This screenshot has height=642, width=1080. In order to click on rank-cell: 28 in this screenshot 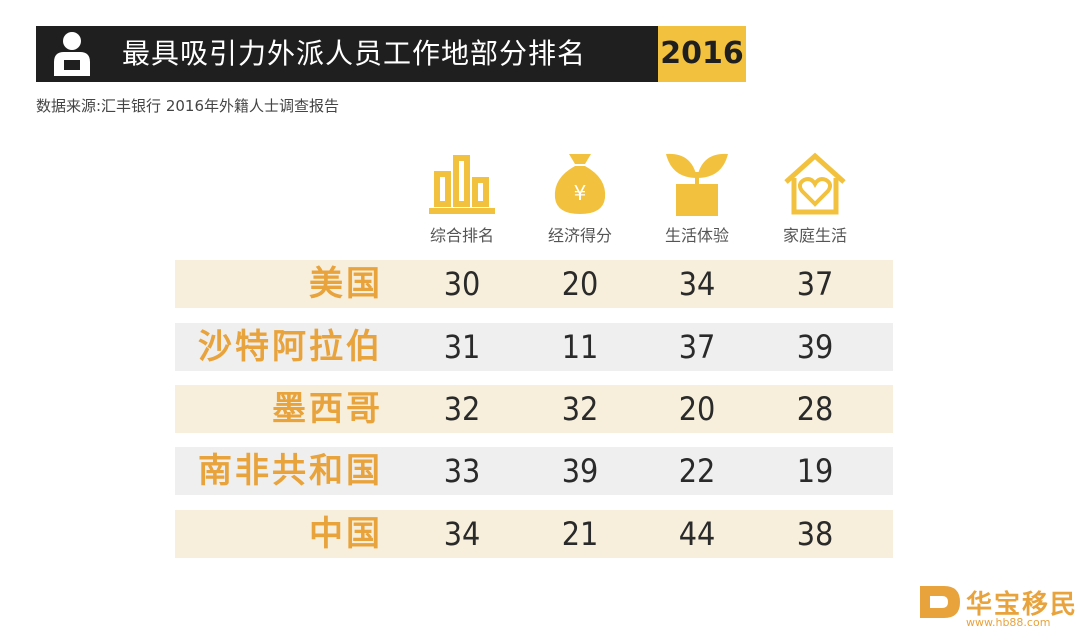, I will do `click(815, 409)`.